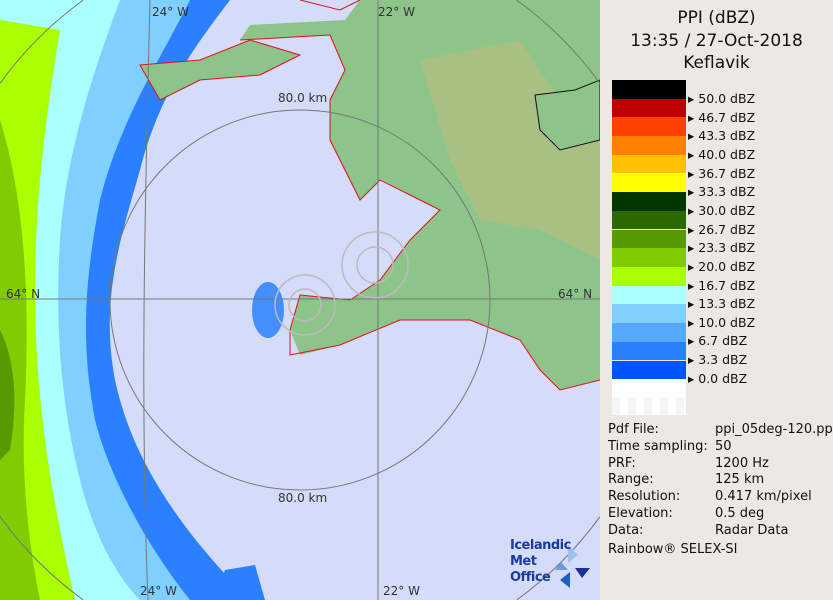 The image size is (833, 600). I want to click on info-value: 0.417 km/pixel, so click(763, 497).